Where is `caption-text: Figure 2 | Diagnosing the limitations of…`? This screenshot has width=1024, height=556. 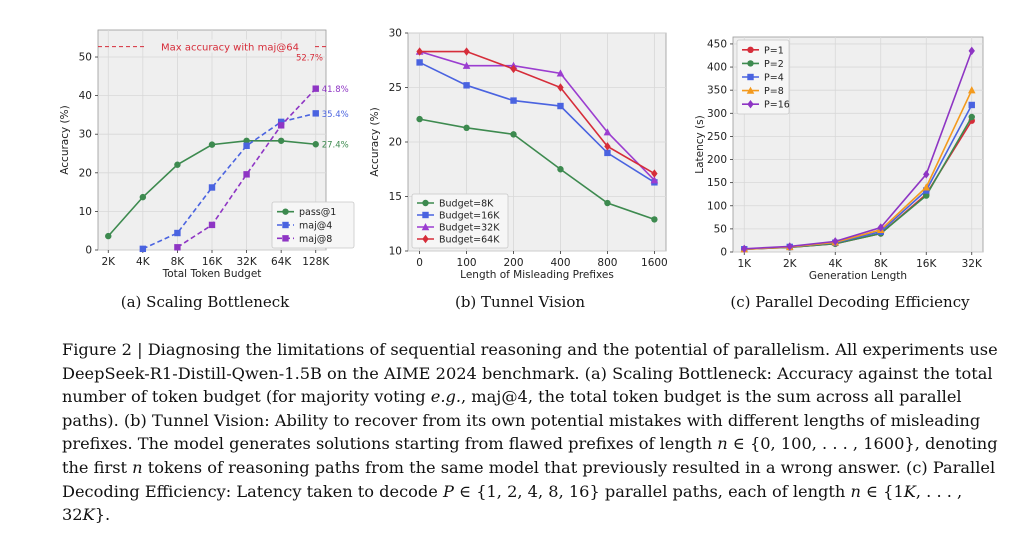 caption-text: Figure 2 | Diagnosing the limitations of… is located at coordinates (530, 373).